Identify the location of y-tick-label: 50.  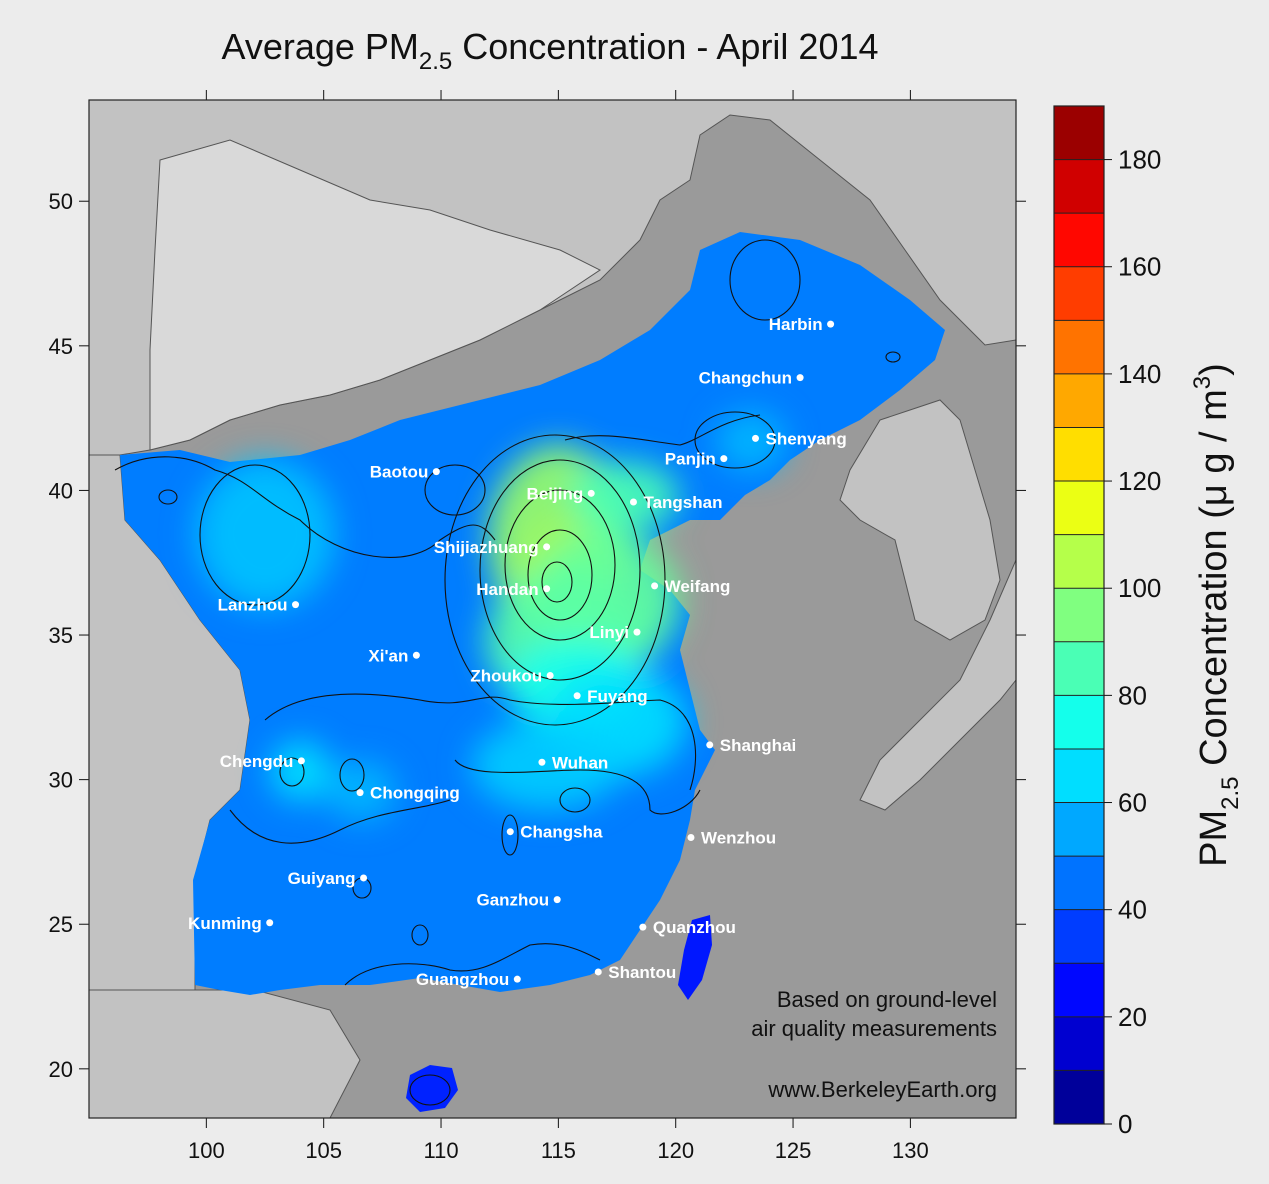
(61, 201).